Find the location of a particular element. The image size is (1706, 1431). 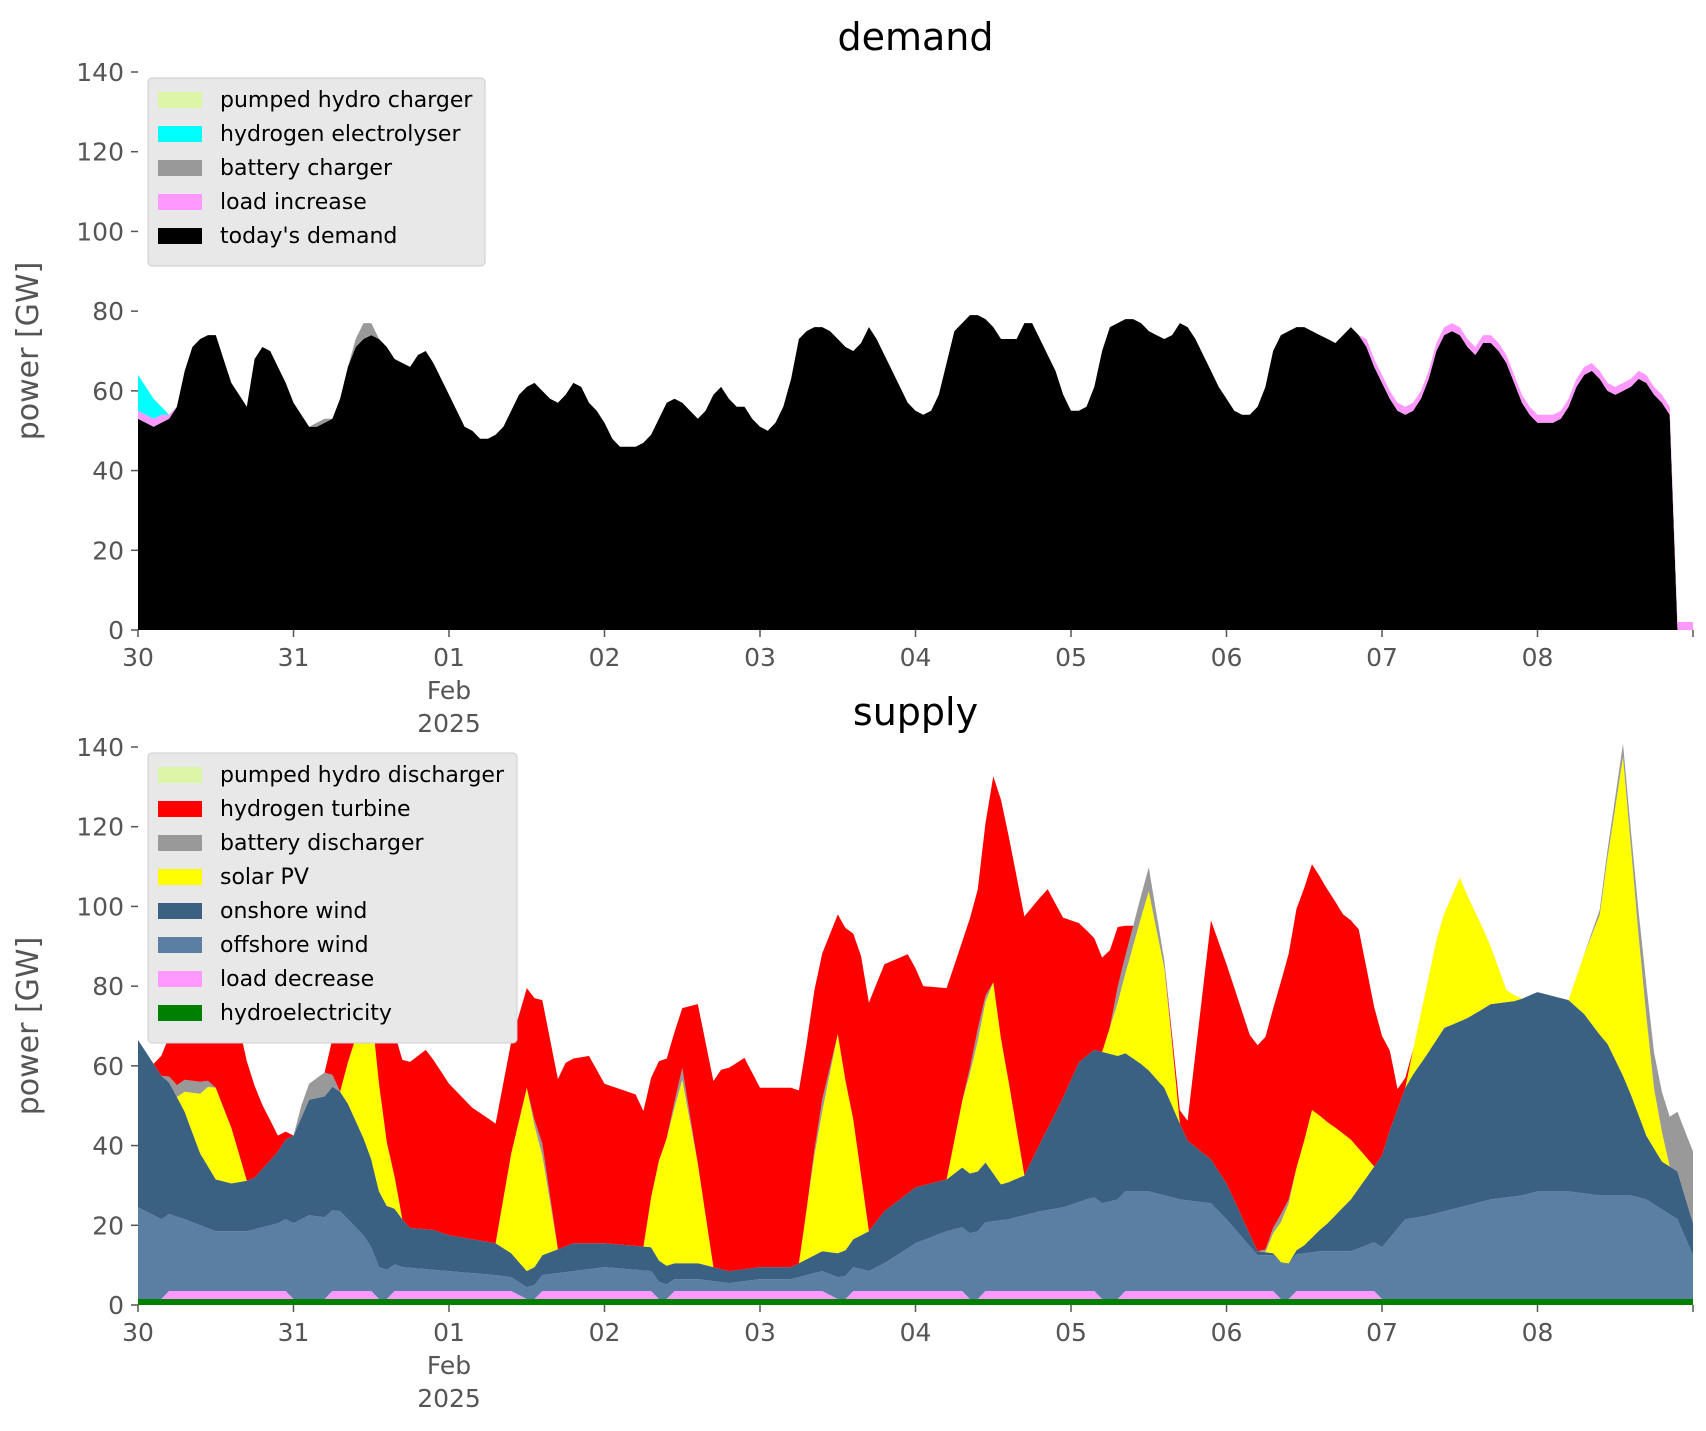

legend-swatch-offshore-wind is located at coordinates (180, 945).